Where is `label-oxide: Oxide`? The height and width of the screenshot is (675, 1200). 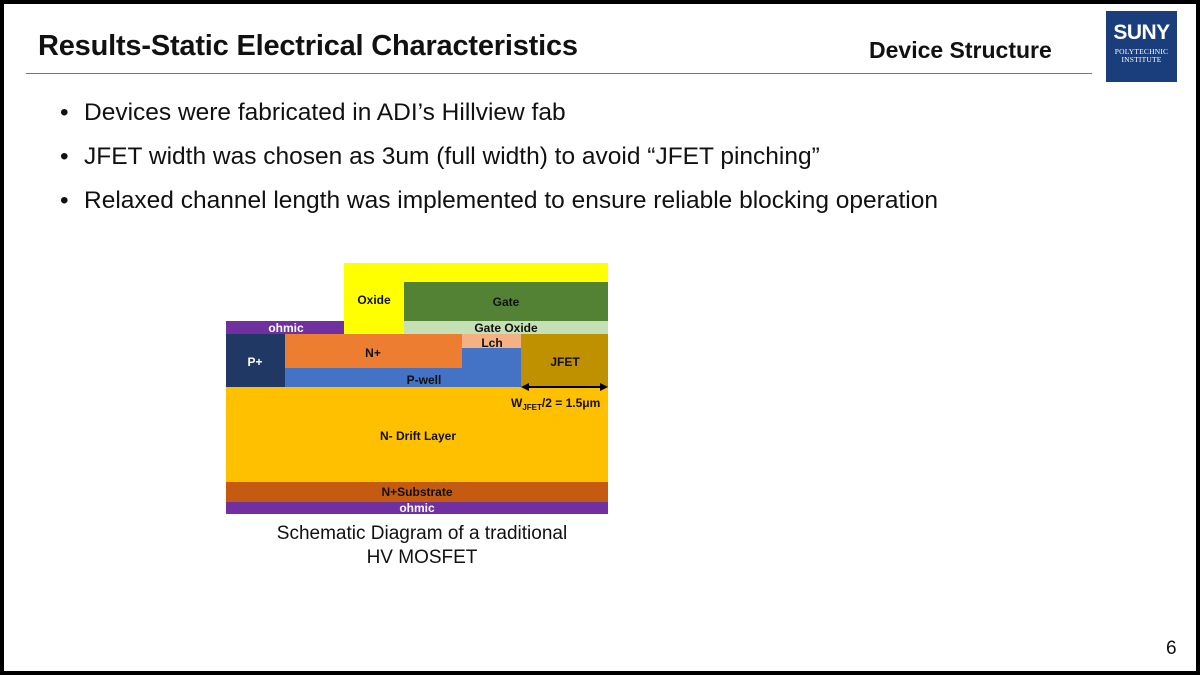
label-oxide: Oxide is located at coordinates (374, 300).